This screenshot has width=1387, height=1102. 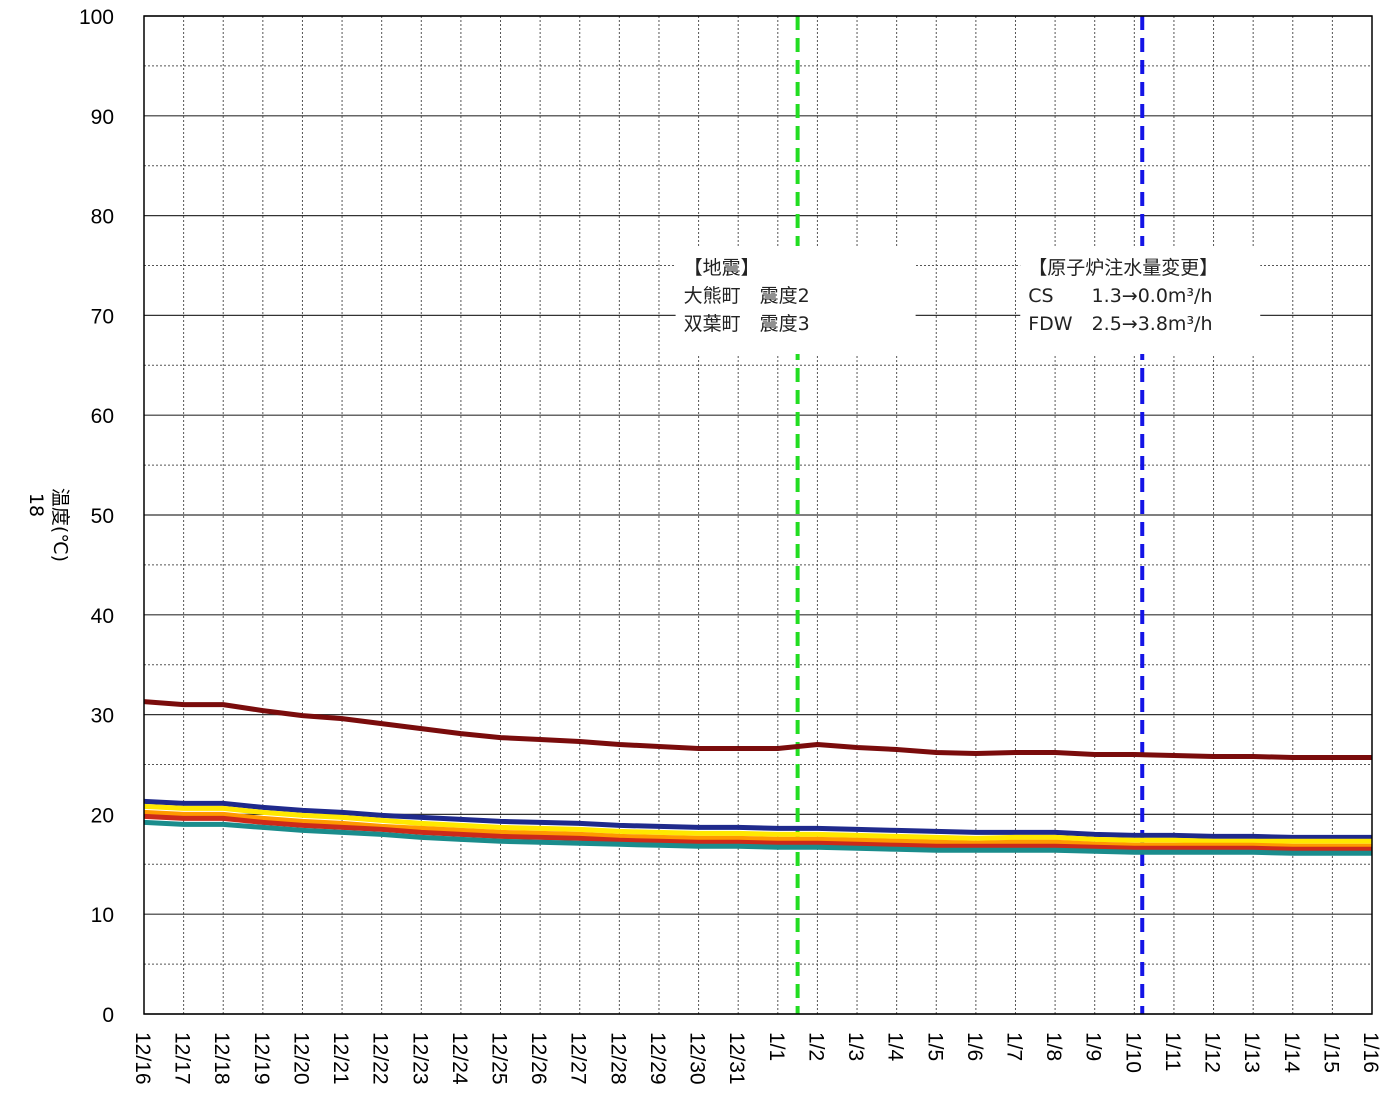 What do you see at coordinates (1093, 1046) in the screenshot?
I see `x-tick-label: 1/9` at bounding box center [1093, 1046].